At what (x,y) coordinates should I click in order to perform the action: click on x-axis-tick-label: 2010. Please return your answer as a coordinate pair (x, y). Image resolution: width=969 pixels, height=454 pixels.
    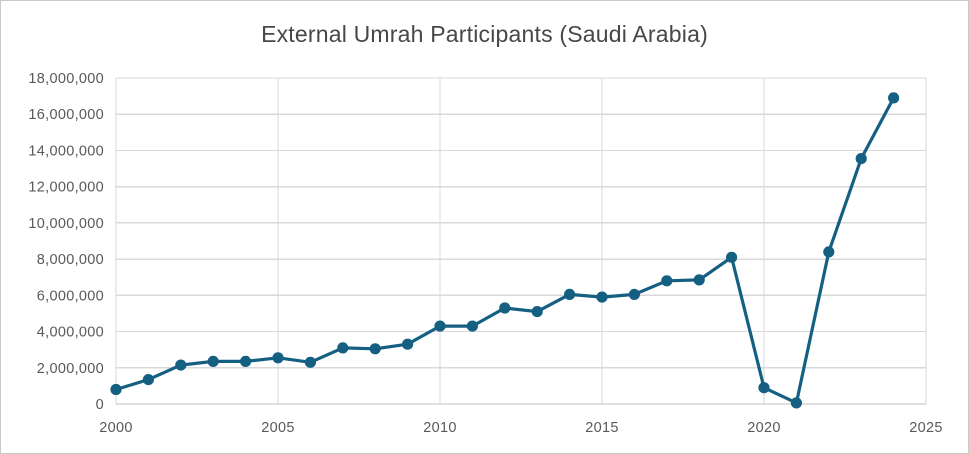
    Looking at the image, I should click on (439, 428).